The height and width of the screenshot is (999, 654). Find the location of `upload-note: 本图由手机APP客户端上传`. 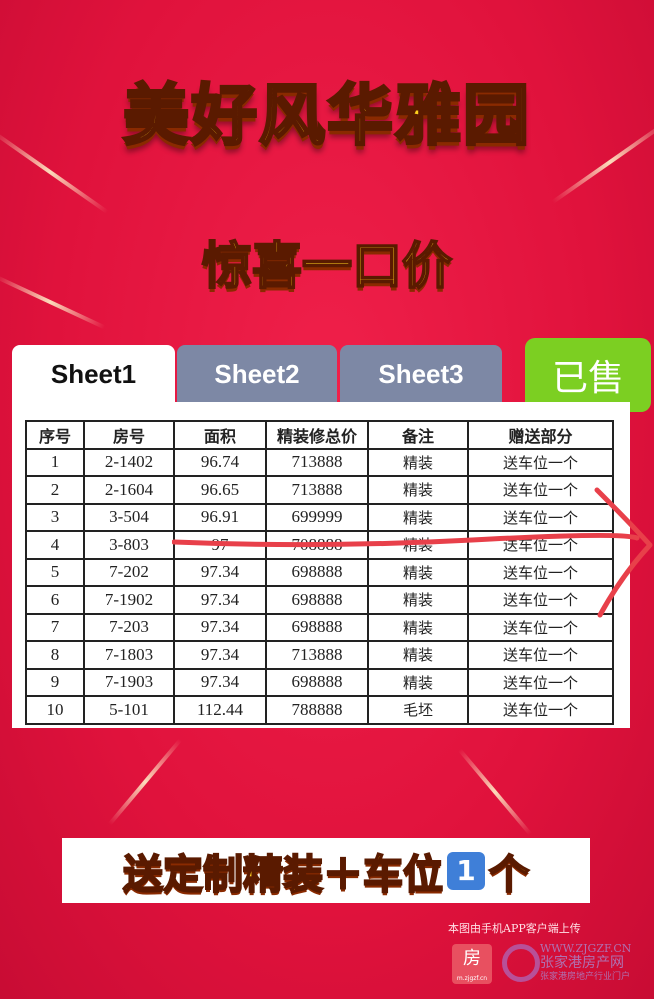

upload-note: 本图由手机APP客户端上传 is located at coordinates (514, 928).